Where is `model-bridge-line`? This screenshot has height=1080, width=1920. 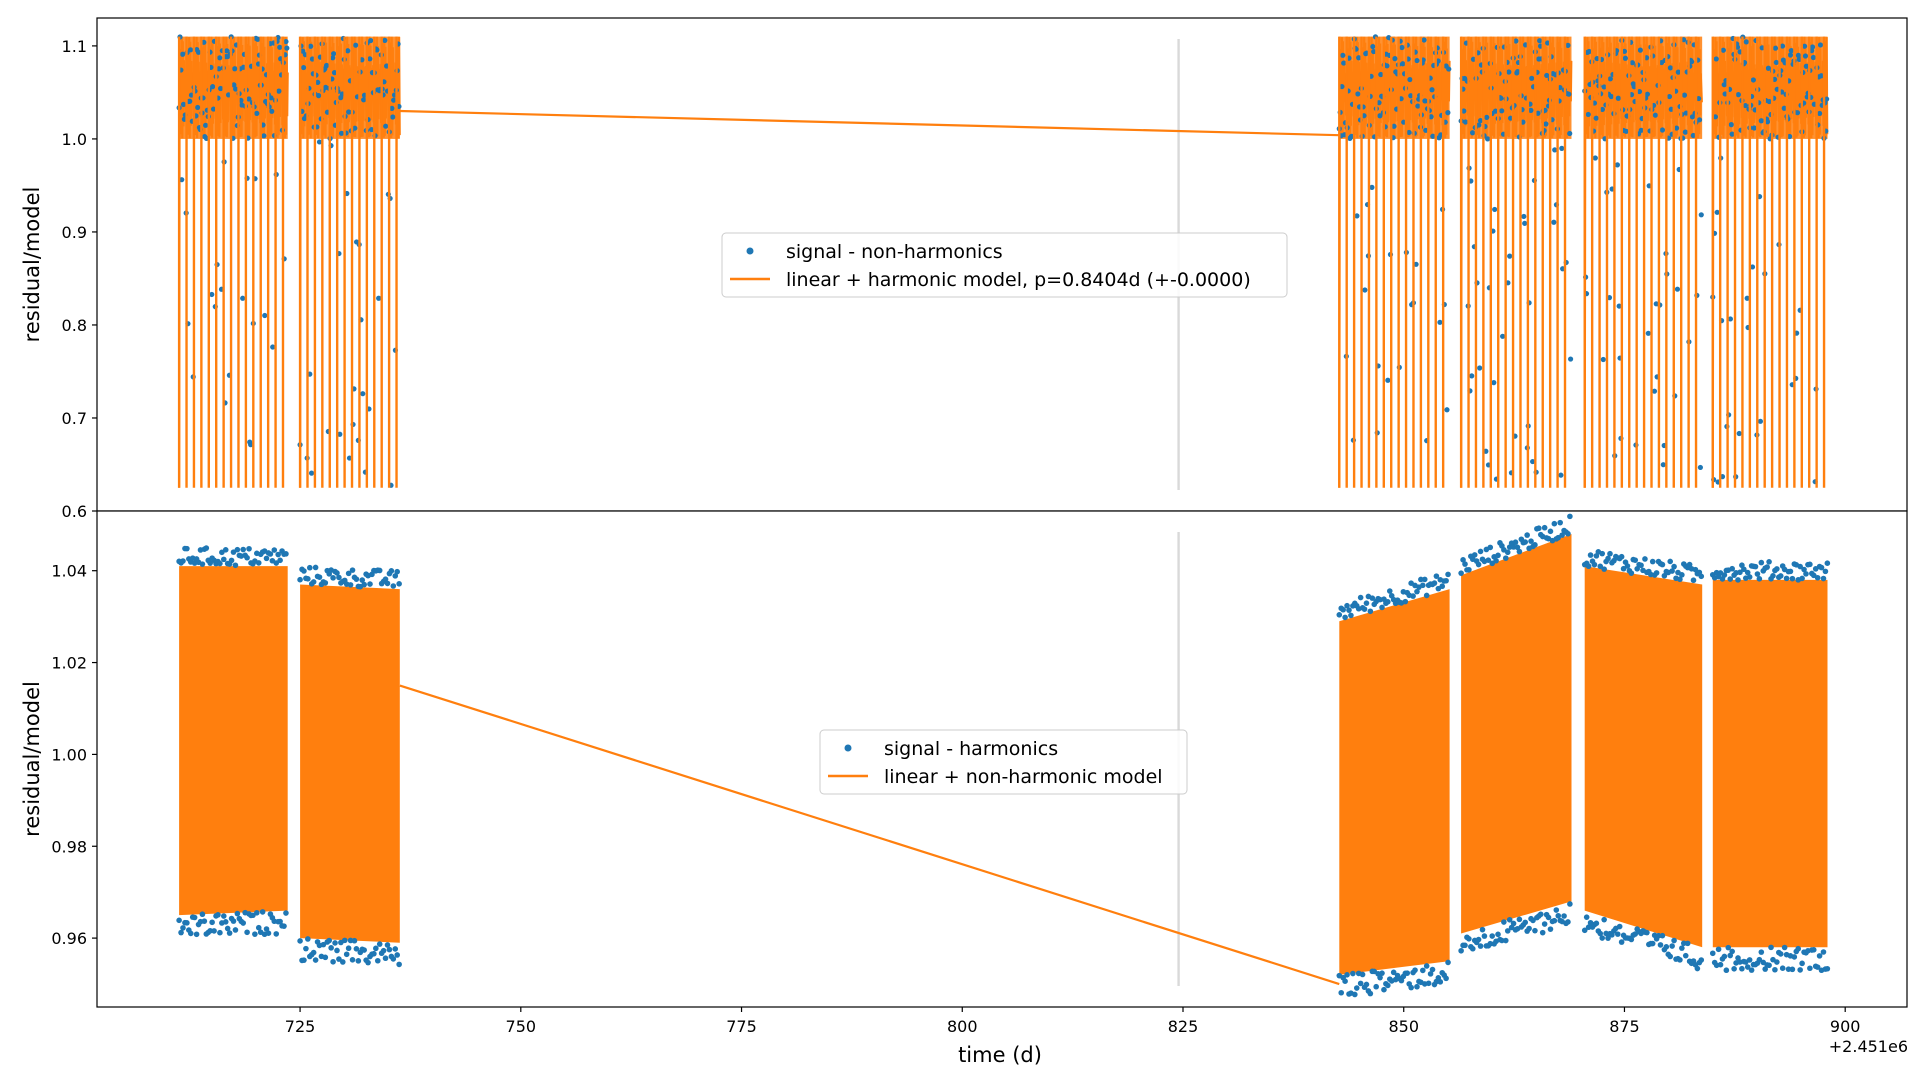 model-bridge-line is located at coordinates (869, 123).